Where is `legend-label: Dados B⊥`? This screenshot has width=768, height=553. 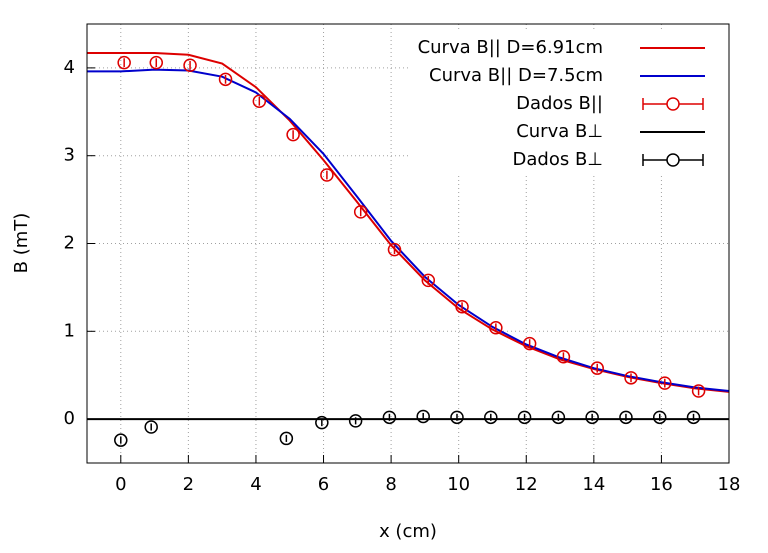 legend-label: Dados B⊥ is located at coordinates (558, 159).